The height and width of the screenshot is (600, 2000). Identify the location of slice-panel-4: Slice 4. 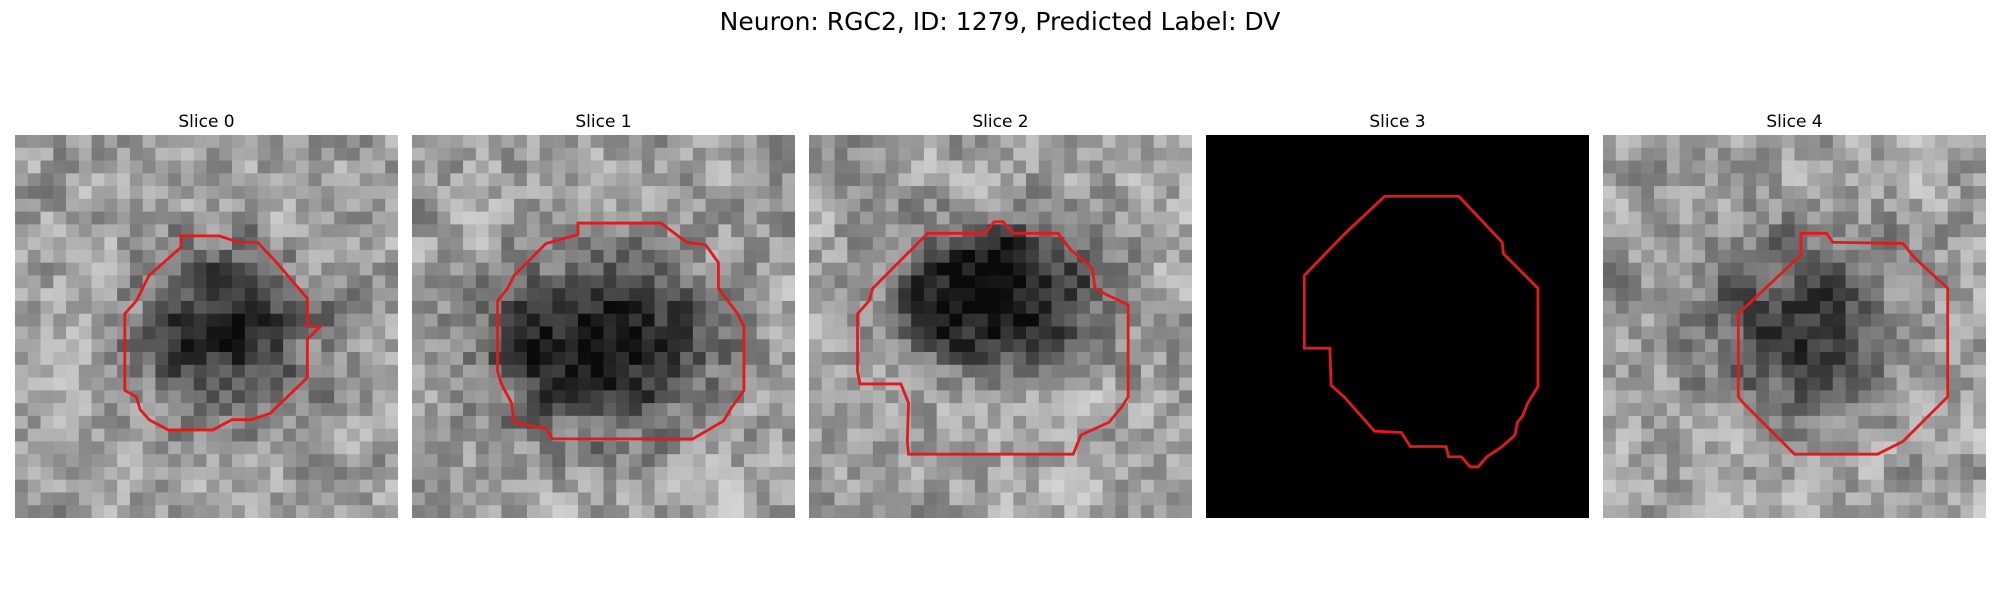
(1794, 315).